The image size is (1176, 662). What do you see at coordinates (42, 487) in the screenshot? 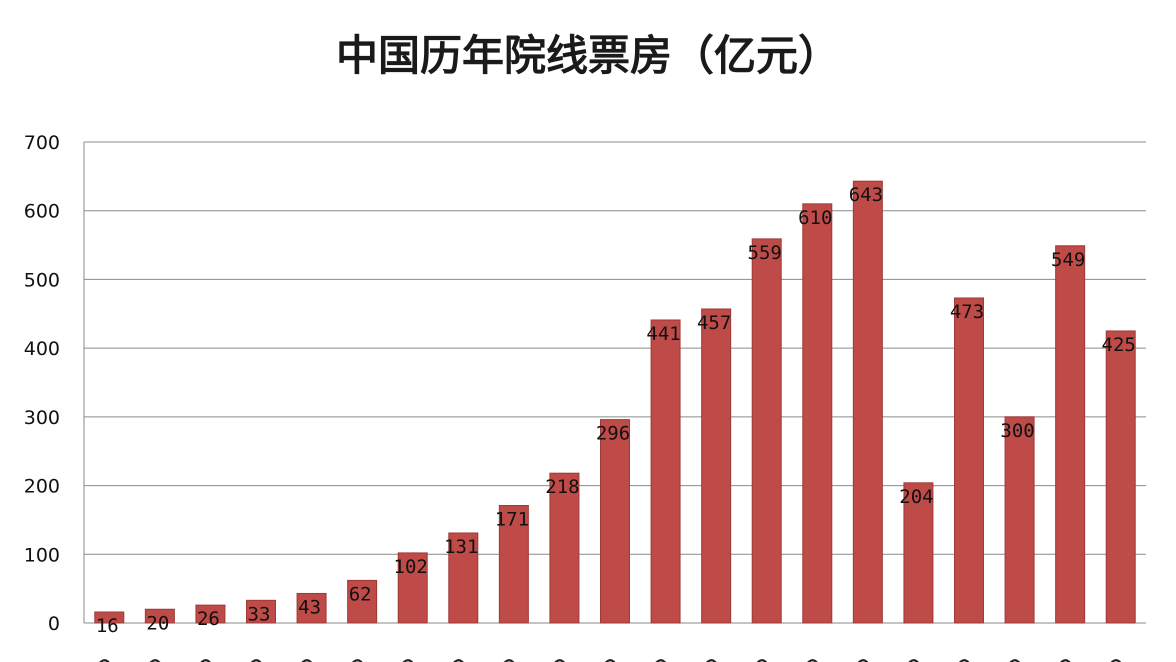
I see `y-tick-label-200: 200` at bounding box center [42, 487].